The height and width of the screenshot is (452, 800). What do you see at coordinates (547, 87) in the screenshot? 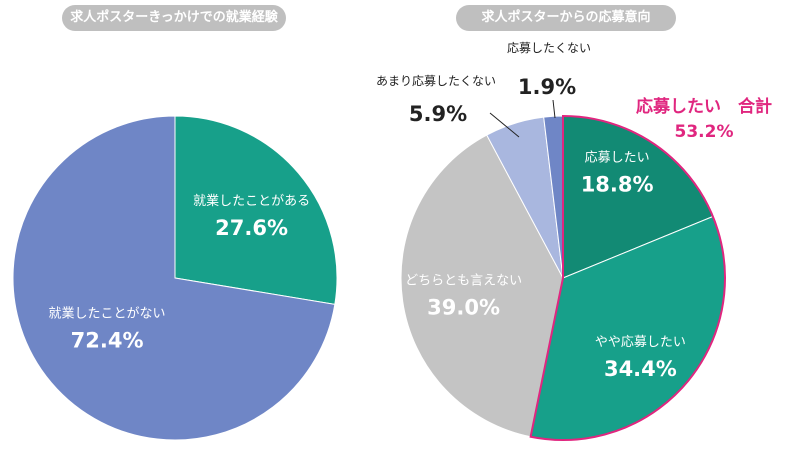
I see `slice-value: 1.9%` at bounding box center [547, 87].